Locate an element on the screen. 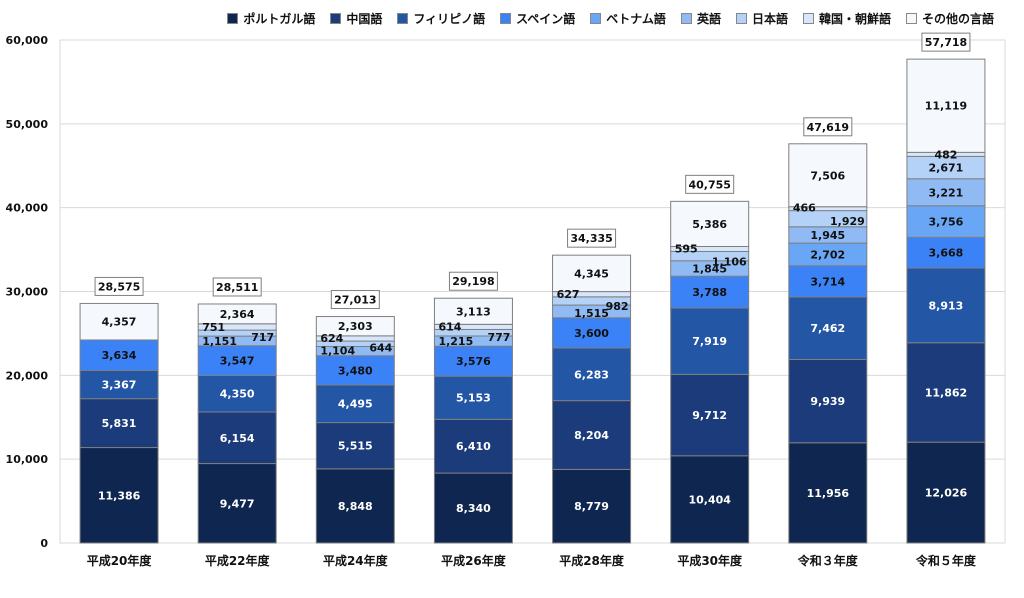 This screenshot has height=598, width=1024. data-label: 5,831 is located at coordinates (119, 423).